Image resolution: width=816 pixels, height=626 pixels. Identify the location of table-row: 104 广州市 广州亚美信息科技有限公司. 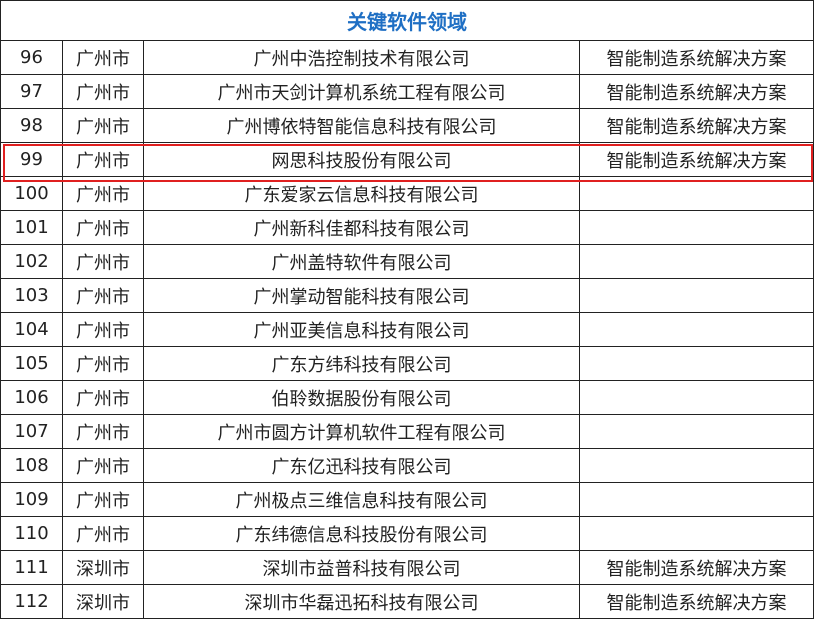
(407, 329).